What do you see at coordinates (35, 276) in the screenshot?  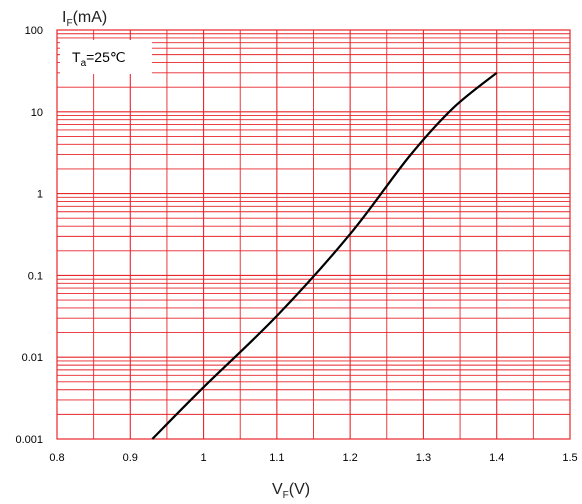 I see `y-tick-label: 0.1` at bounding box center [35, 276].